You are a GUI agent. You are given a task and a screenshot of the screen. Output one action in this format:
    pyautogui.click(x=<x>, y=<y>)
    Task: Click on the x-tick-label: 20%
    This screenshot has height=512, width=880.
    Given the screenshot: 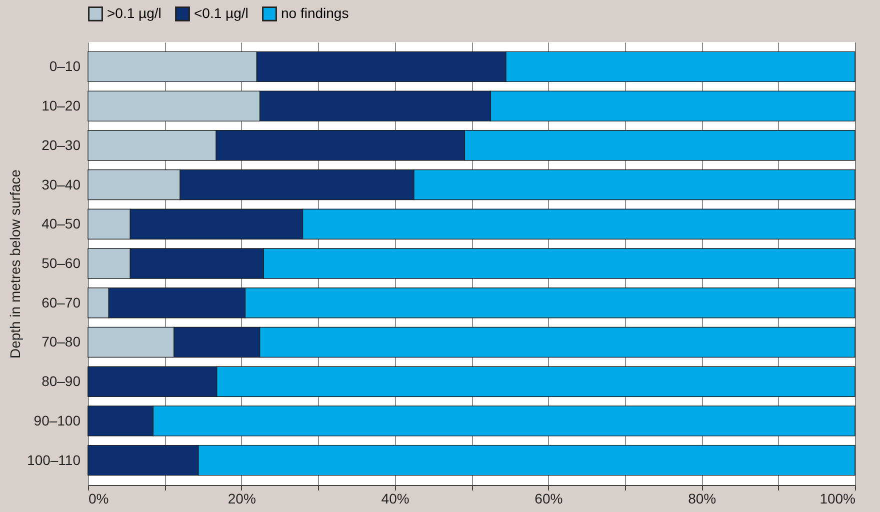 What is the action you would take?
    pyautogui.click(x=242, y=498)
    